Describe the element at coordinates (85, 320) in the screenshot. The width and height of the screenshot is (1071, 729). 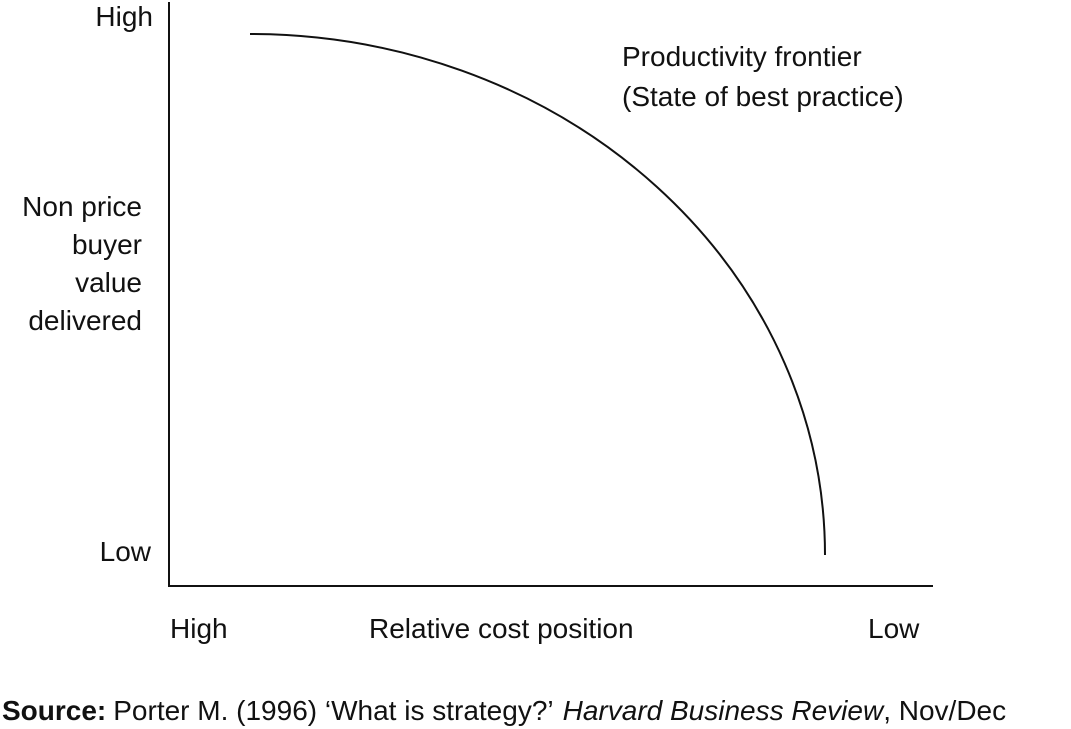
I see `y-label: delivered` at that location.